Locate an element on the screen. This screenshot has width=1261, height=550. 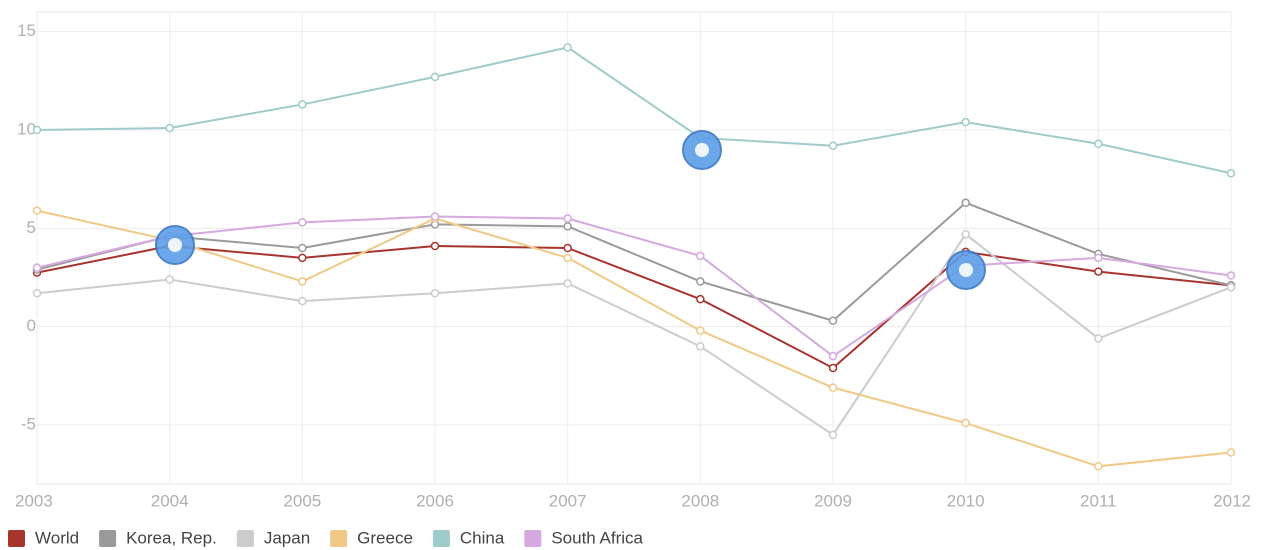
x-tick-label: 2010 is located at coordinates (966, 500).